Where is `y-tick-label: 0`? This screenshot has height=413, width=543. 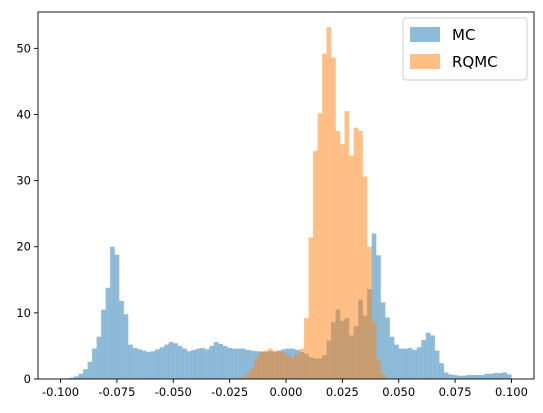 y-tick-label: 0 is located at coordinates (27, 379).